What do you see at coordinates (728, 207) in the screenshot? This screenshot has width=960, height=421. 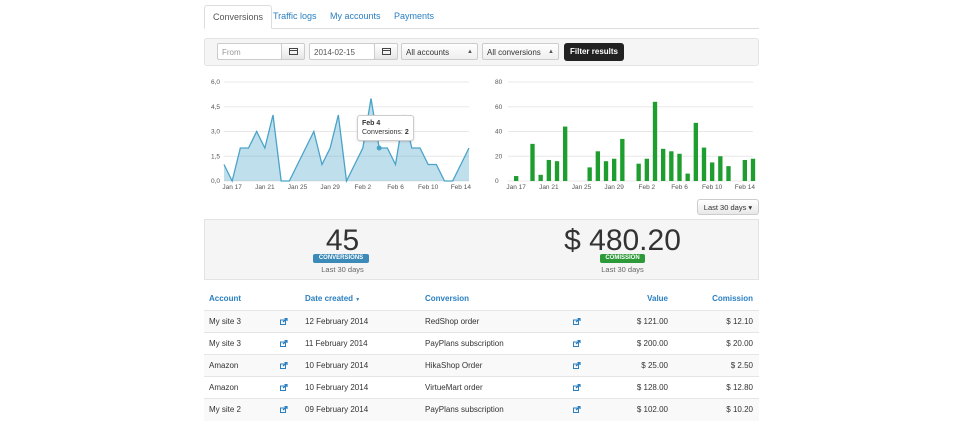 I see `date-range-dropdown: Last 30 days ▾` at bounding box center [728, 207].